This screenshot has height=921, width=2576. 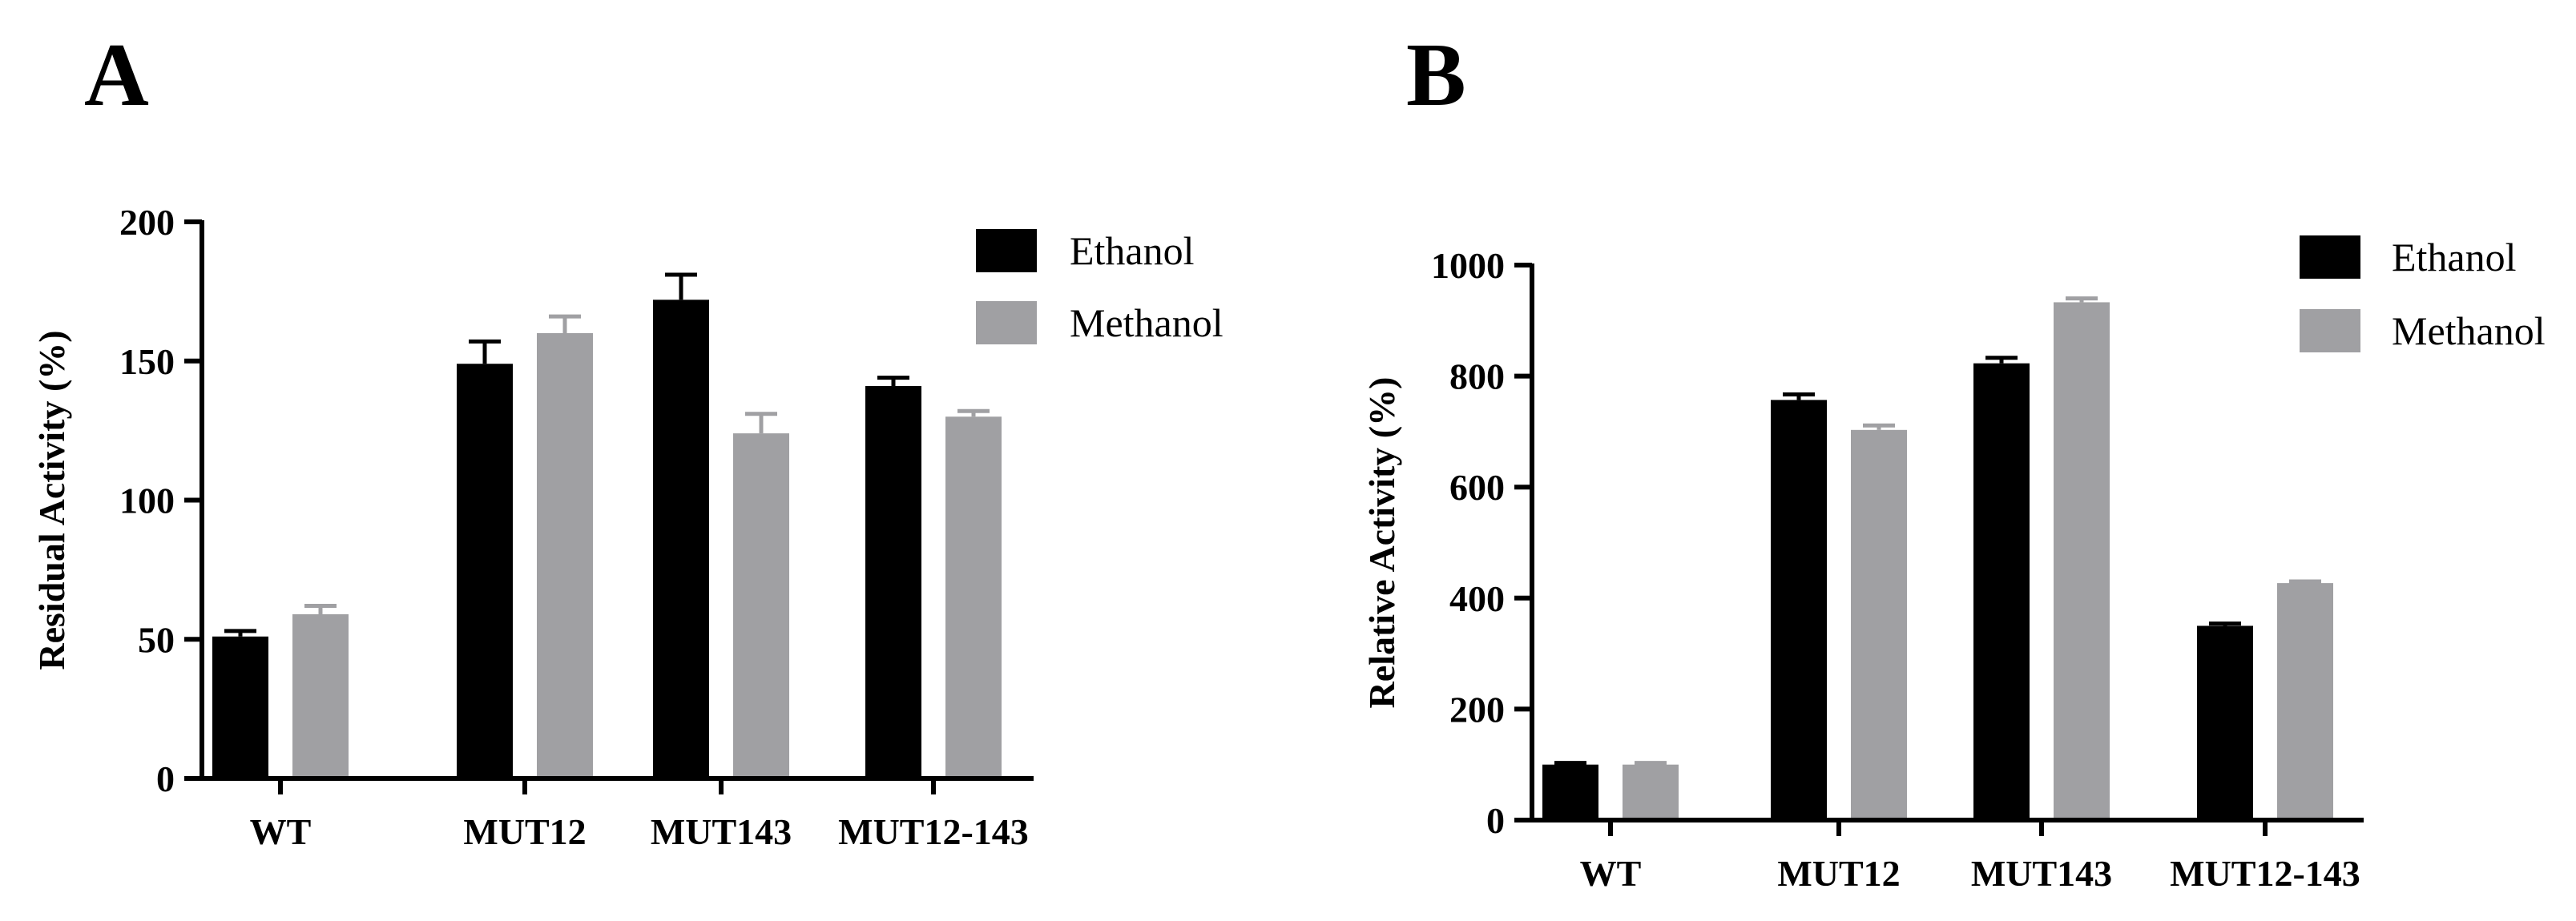 What do you see at coordinates (116, 75) in the screenshot?
I see `panel-label-a: A` at bounding box center [116, 75].